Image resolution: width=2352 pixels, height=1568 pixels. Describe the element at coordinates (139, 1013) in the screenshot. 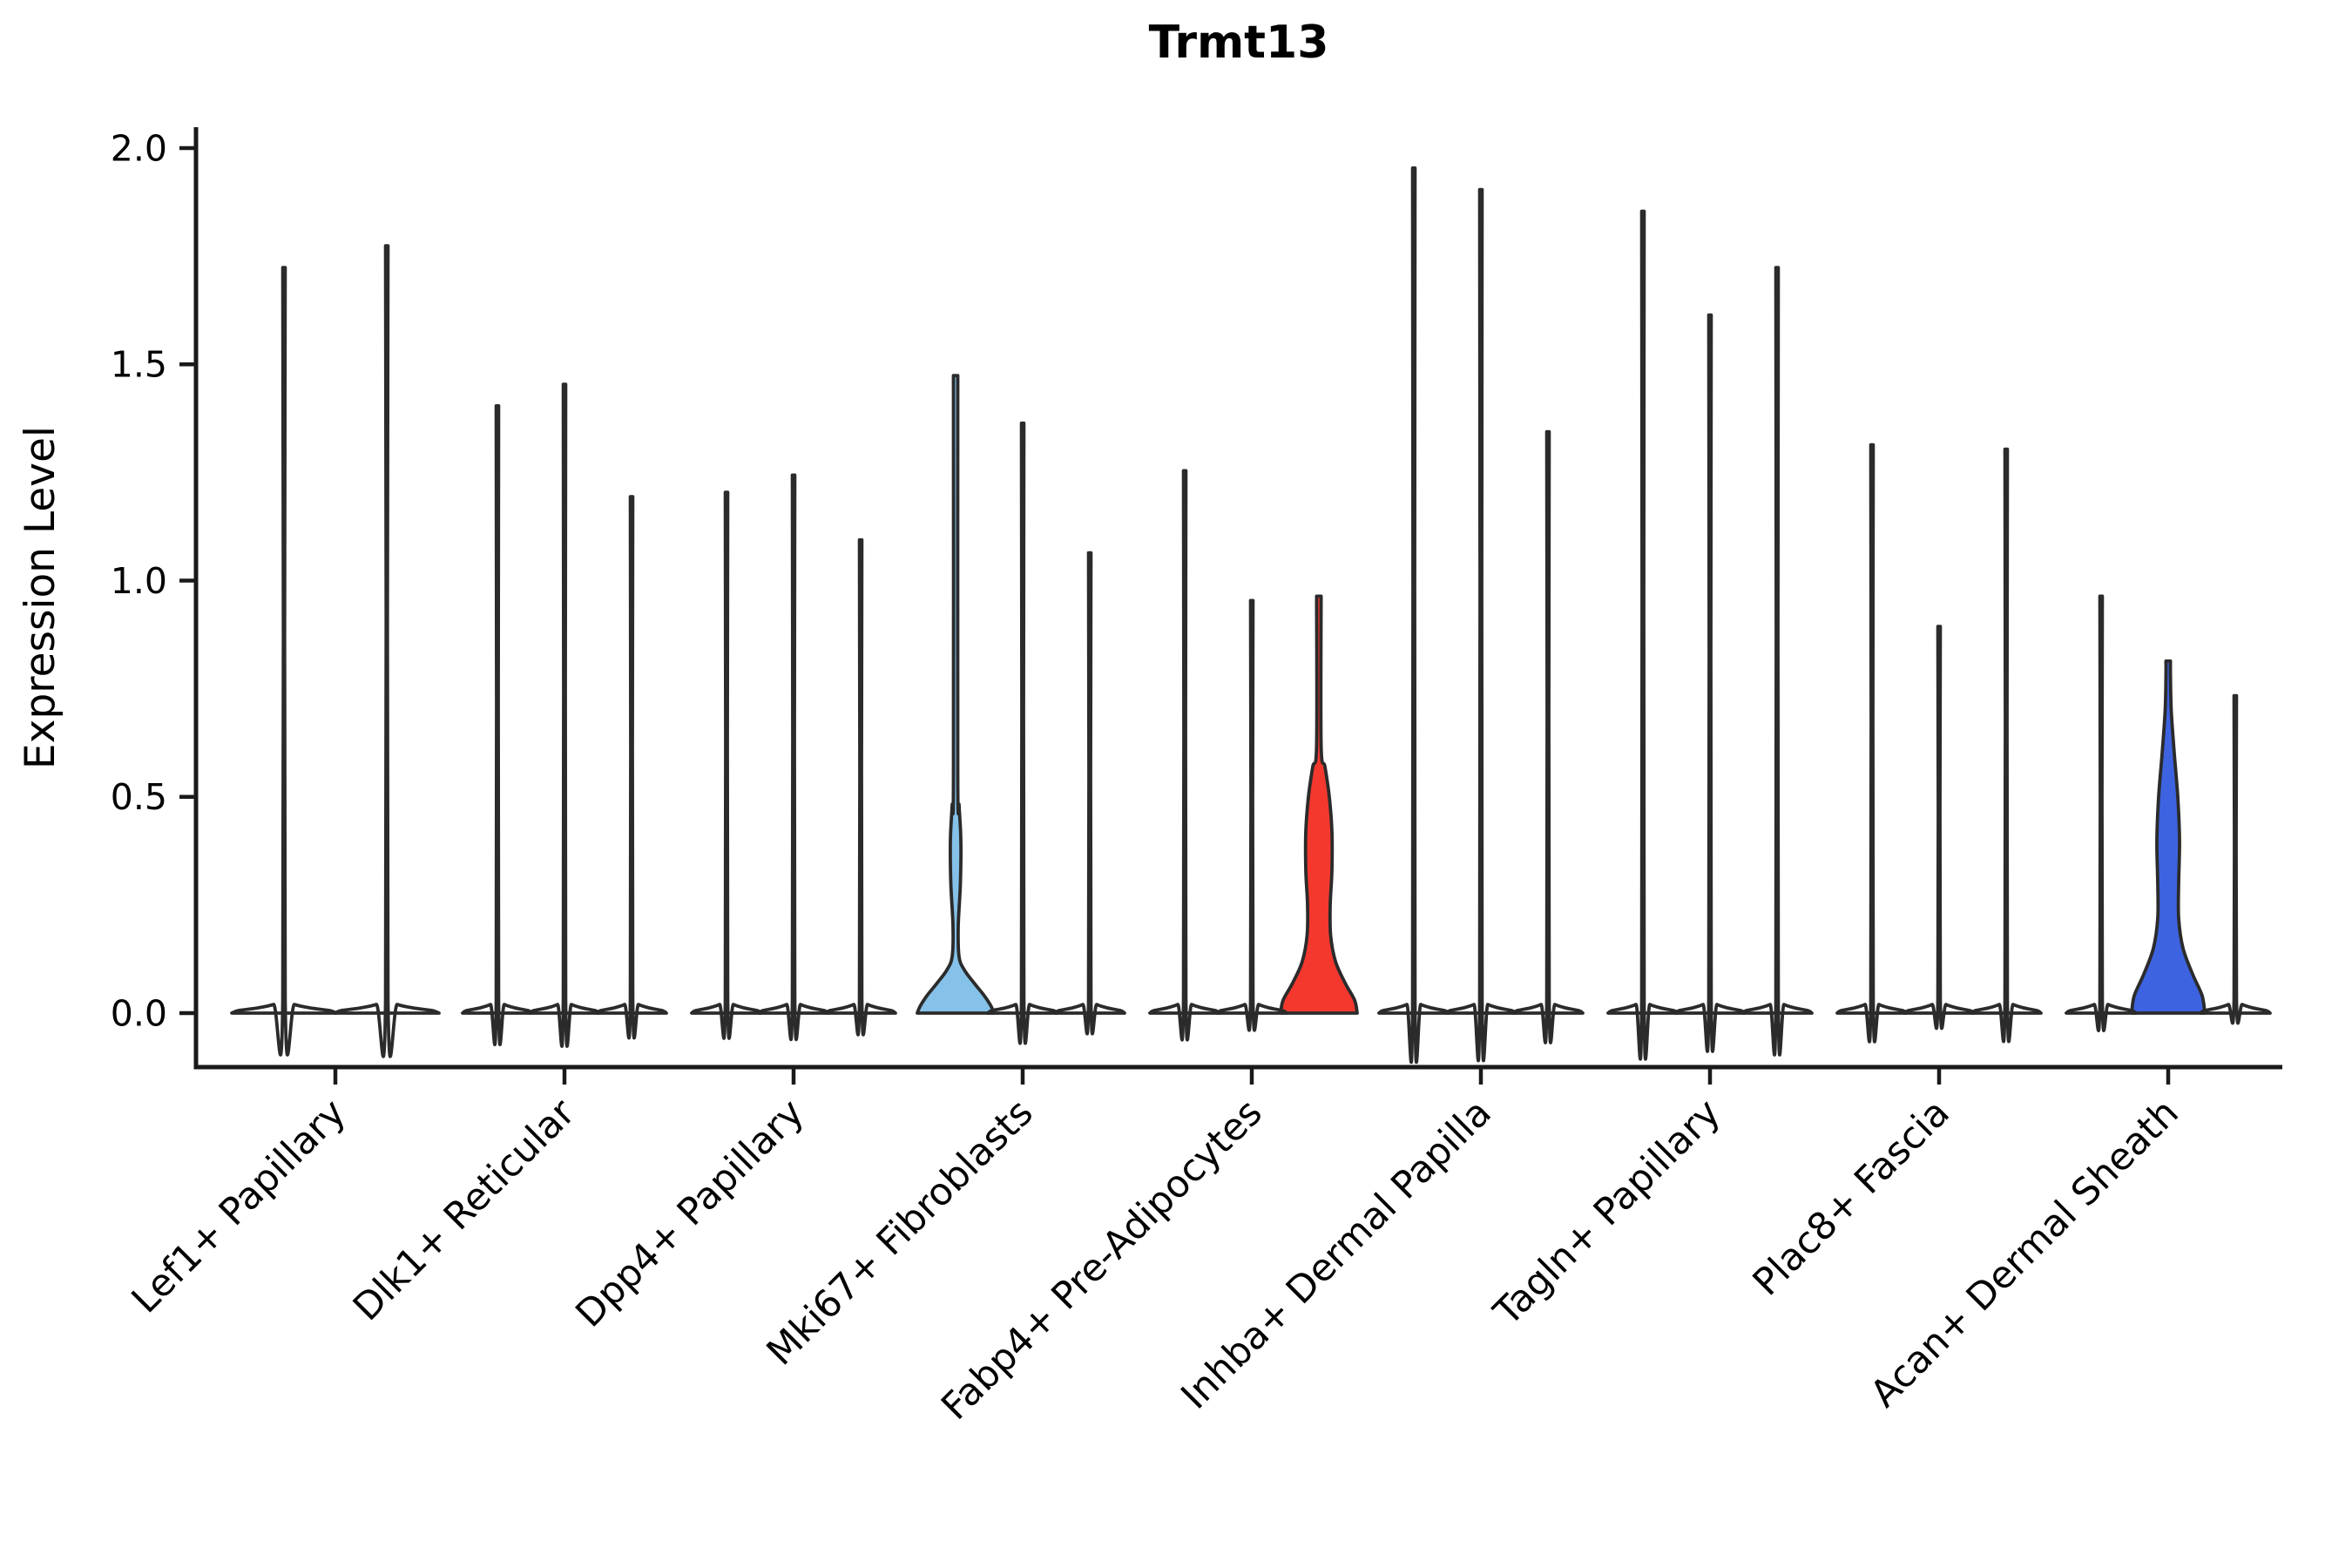

I see `y-tick-label: 0.0` at that location.